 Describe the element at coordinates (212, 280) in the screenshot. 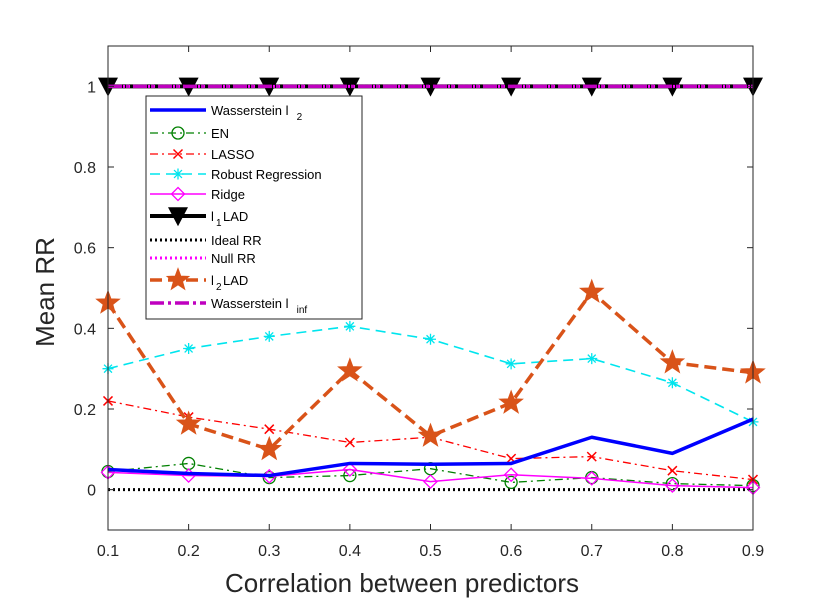

I see `legend-label-l2-lad: l` at that location.